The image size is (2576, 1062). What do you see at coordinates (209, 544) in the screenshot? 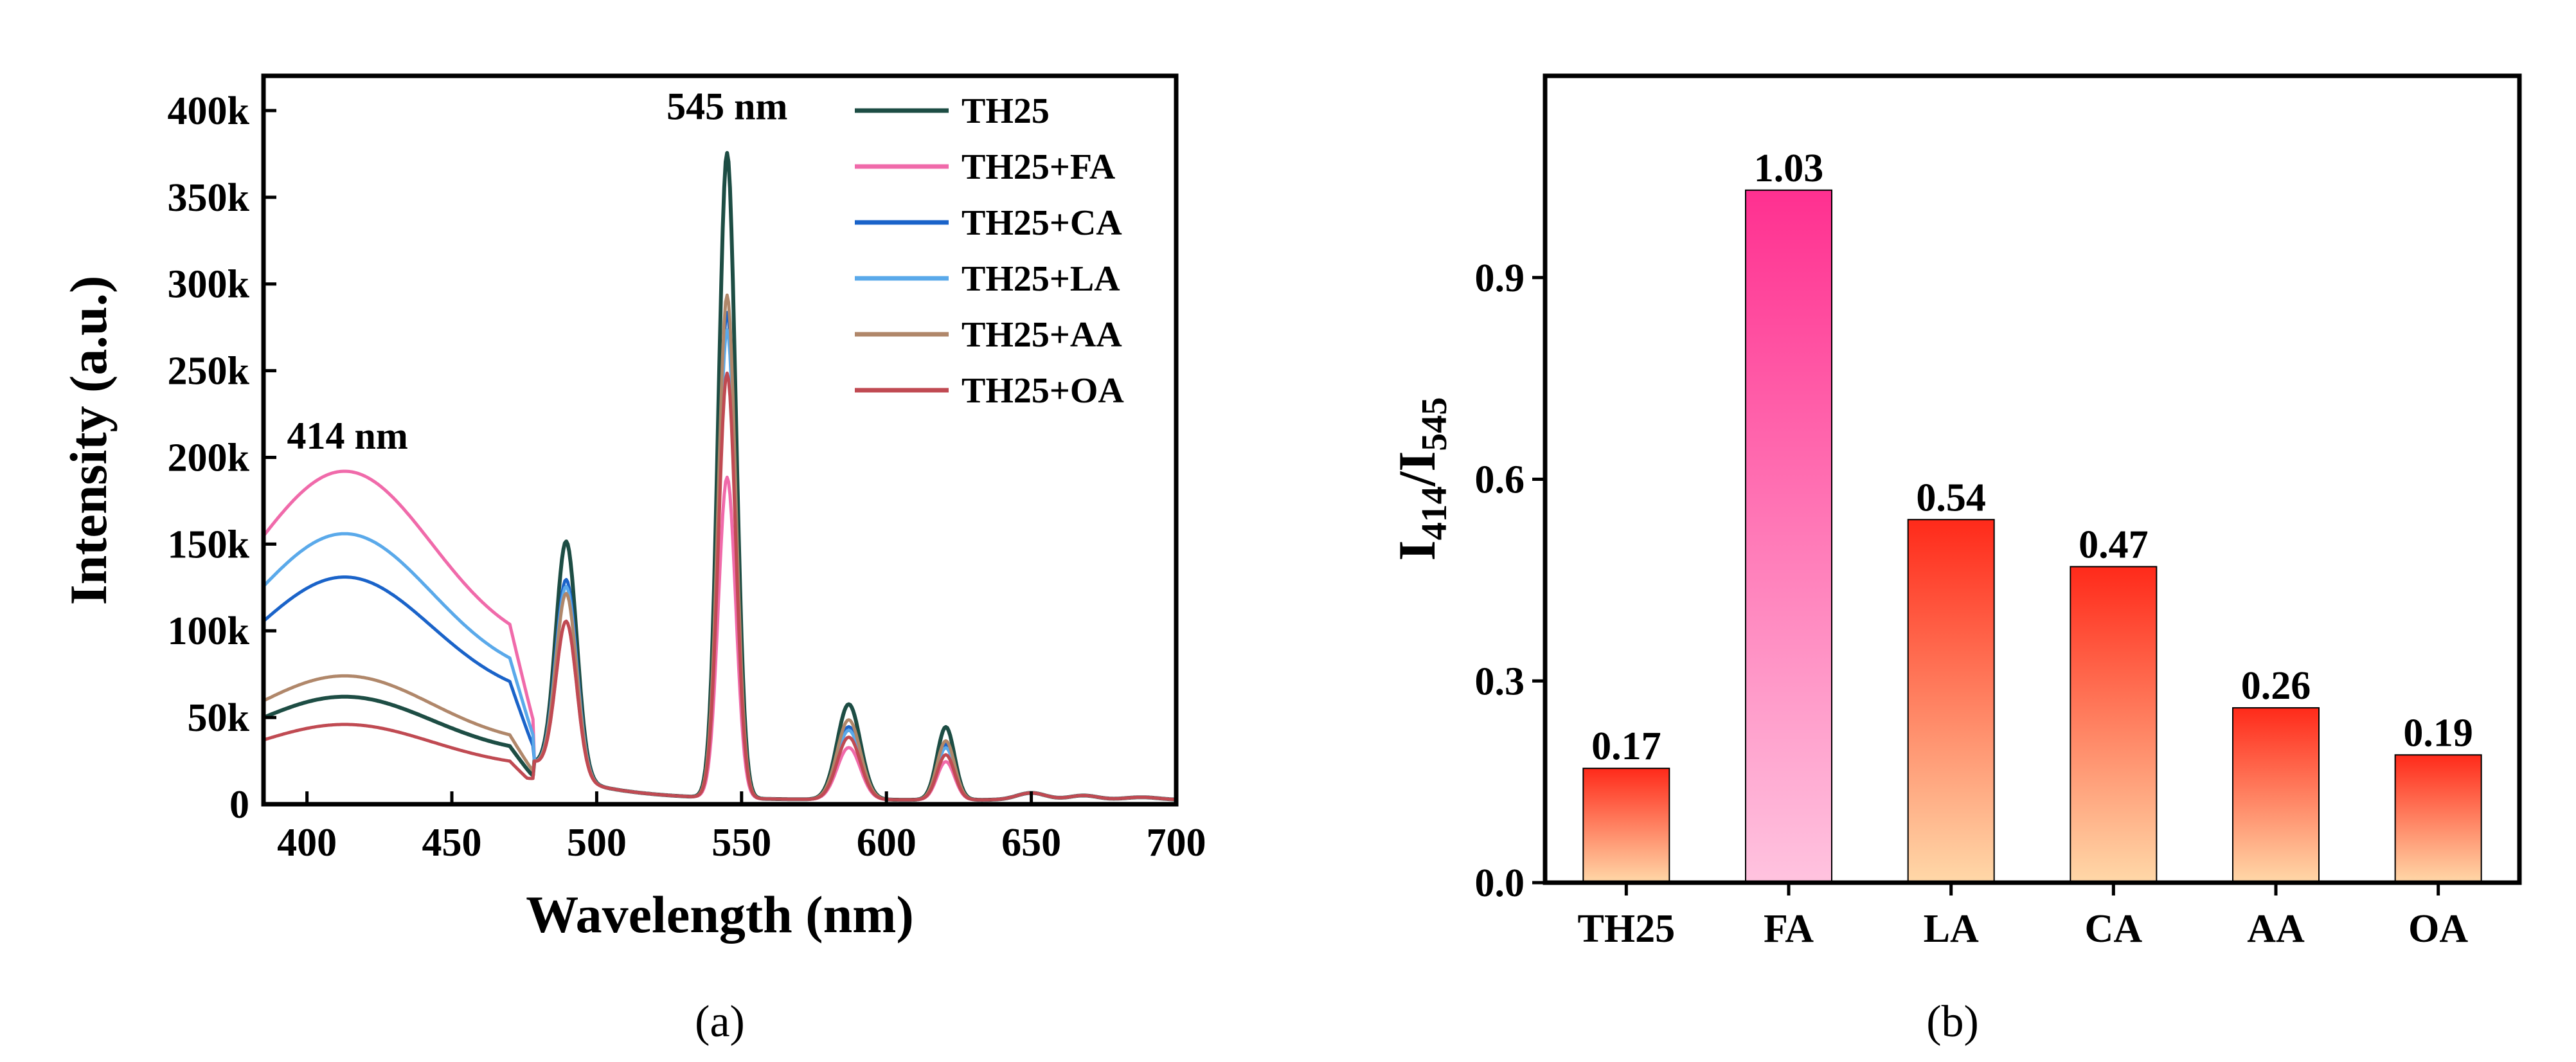
I see `y-tick-label-a: 150k` at bounding box center [209, 544].